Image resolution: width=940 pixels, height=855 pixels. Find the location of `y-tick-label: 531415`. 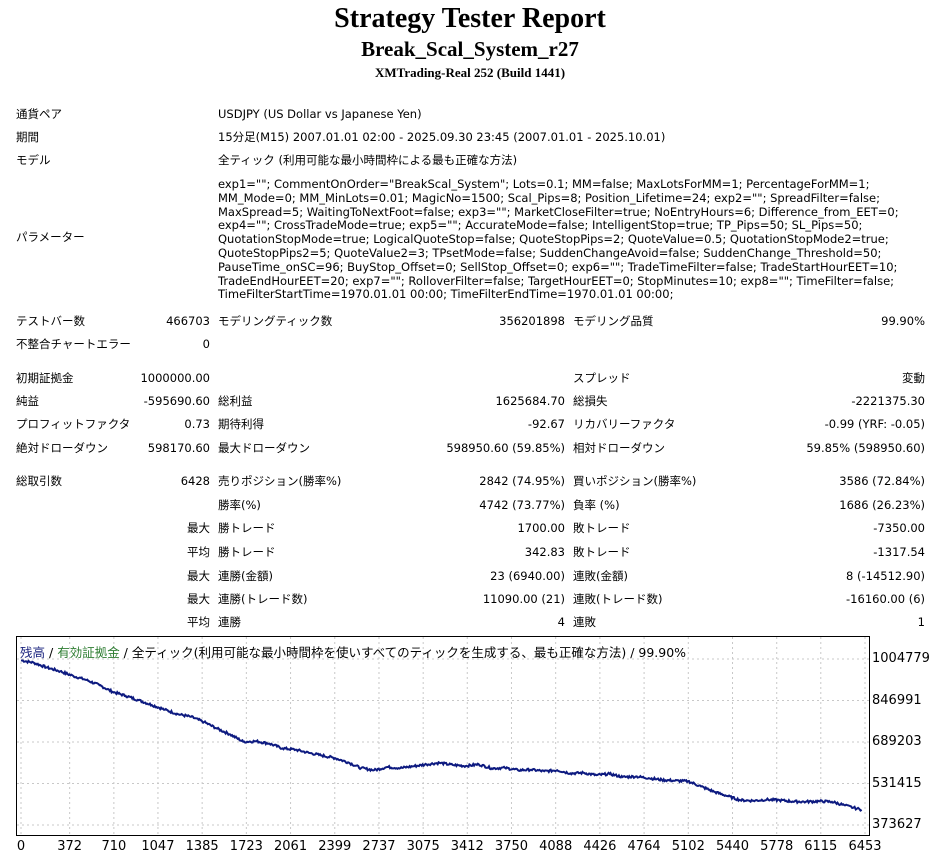

y-tick-label: 531415 is located at coordinates (897, 783).